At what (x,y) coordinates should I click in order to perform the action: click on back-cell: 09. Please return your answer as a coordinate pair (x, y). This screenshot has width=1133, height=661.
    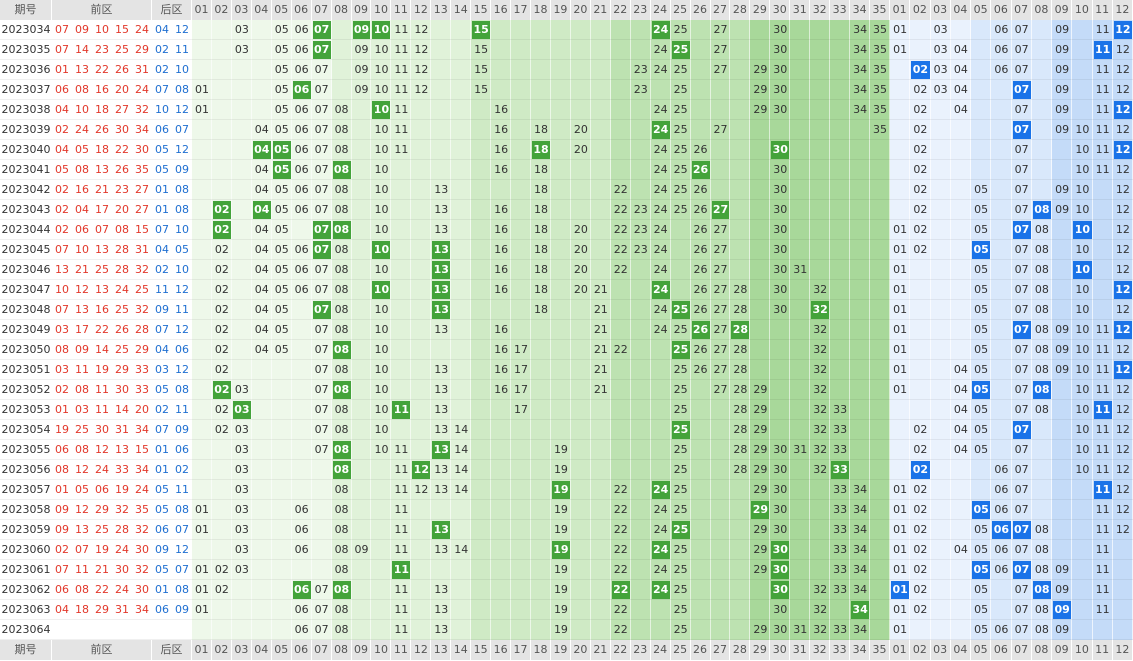
    Looking at the image, I should click on (1062, 189).